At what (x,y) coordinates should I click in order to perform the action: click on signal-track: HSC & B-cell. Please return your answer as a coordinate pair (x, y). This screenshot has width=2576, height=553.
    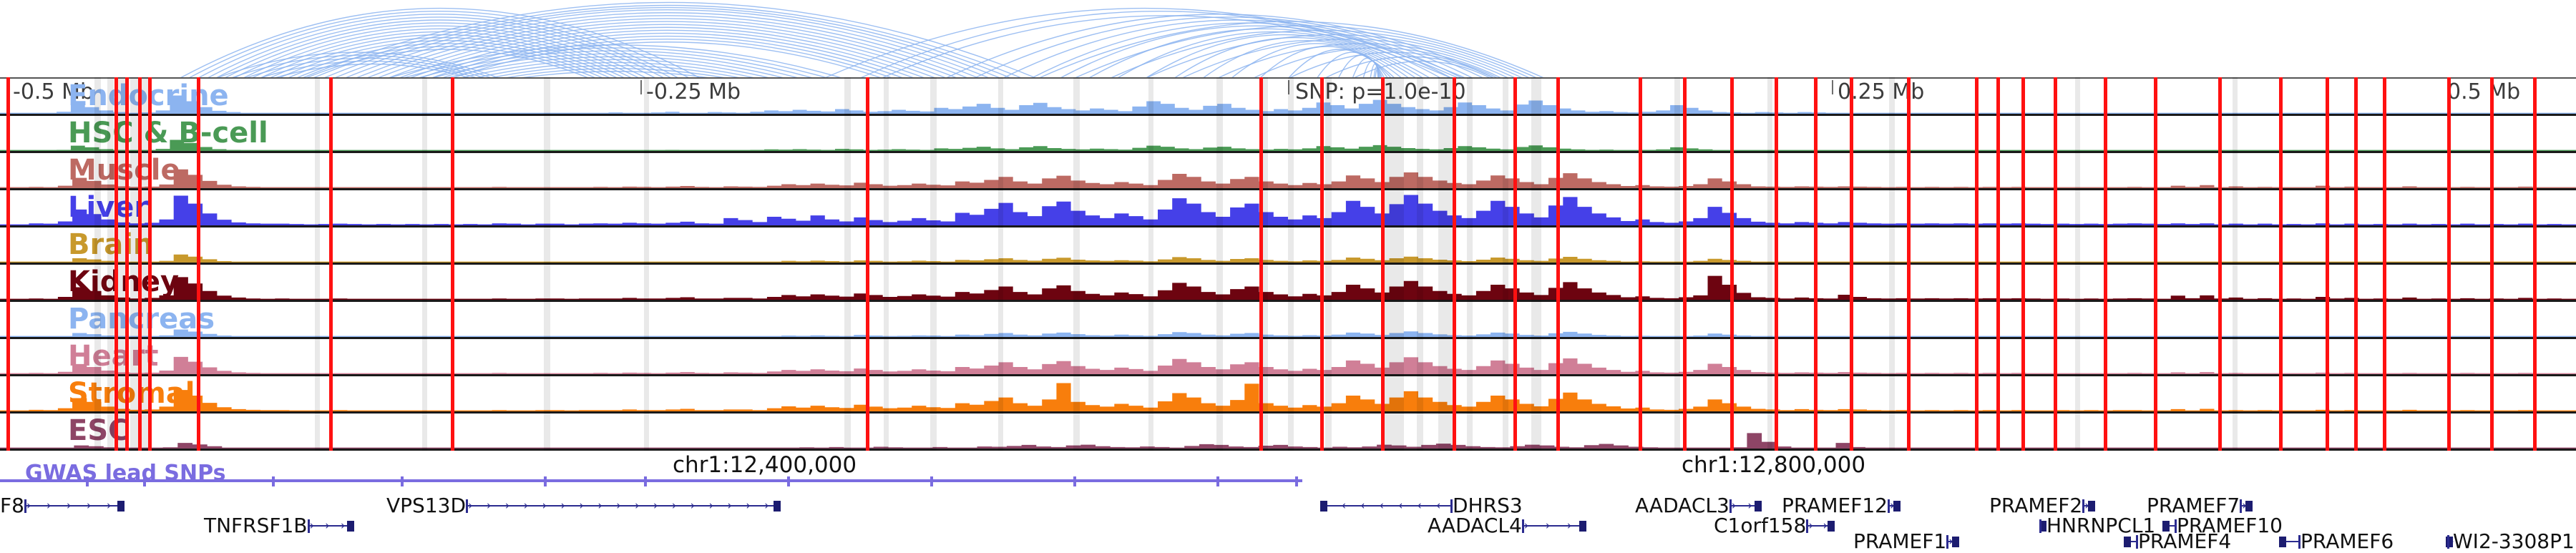
    Looking at the image, I should click on (1288, 134).